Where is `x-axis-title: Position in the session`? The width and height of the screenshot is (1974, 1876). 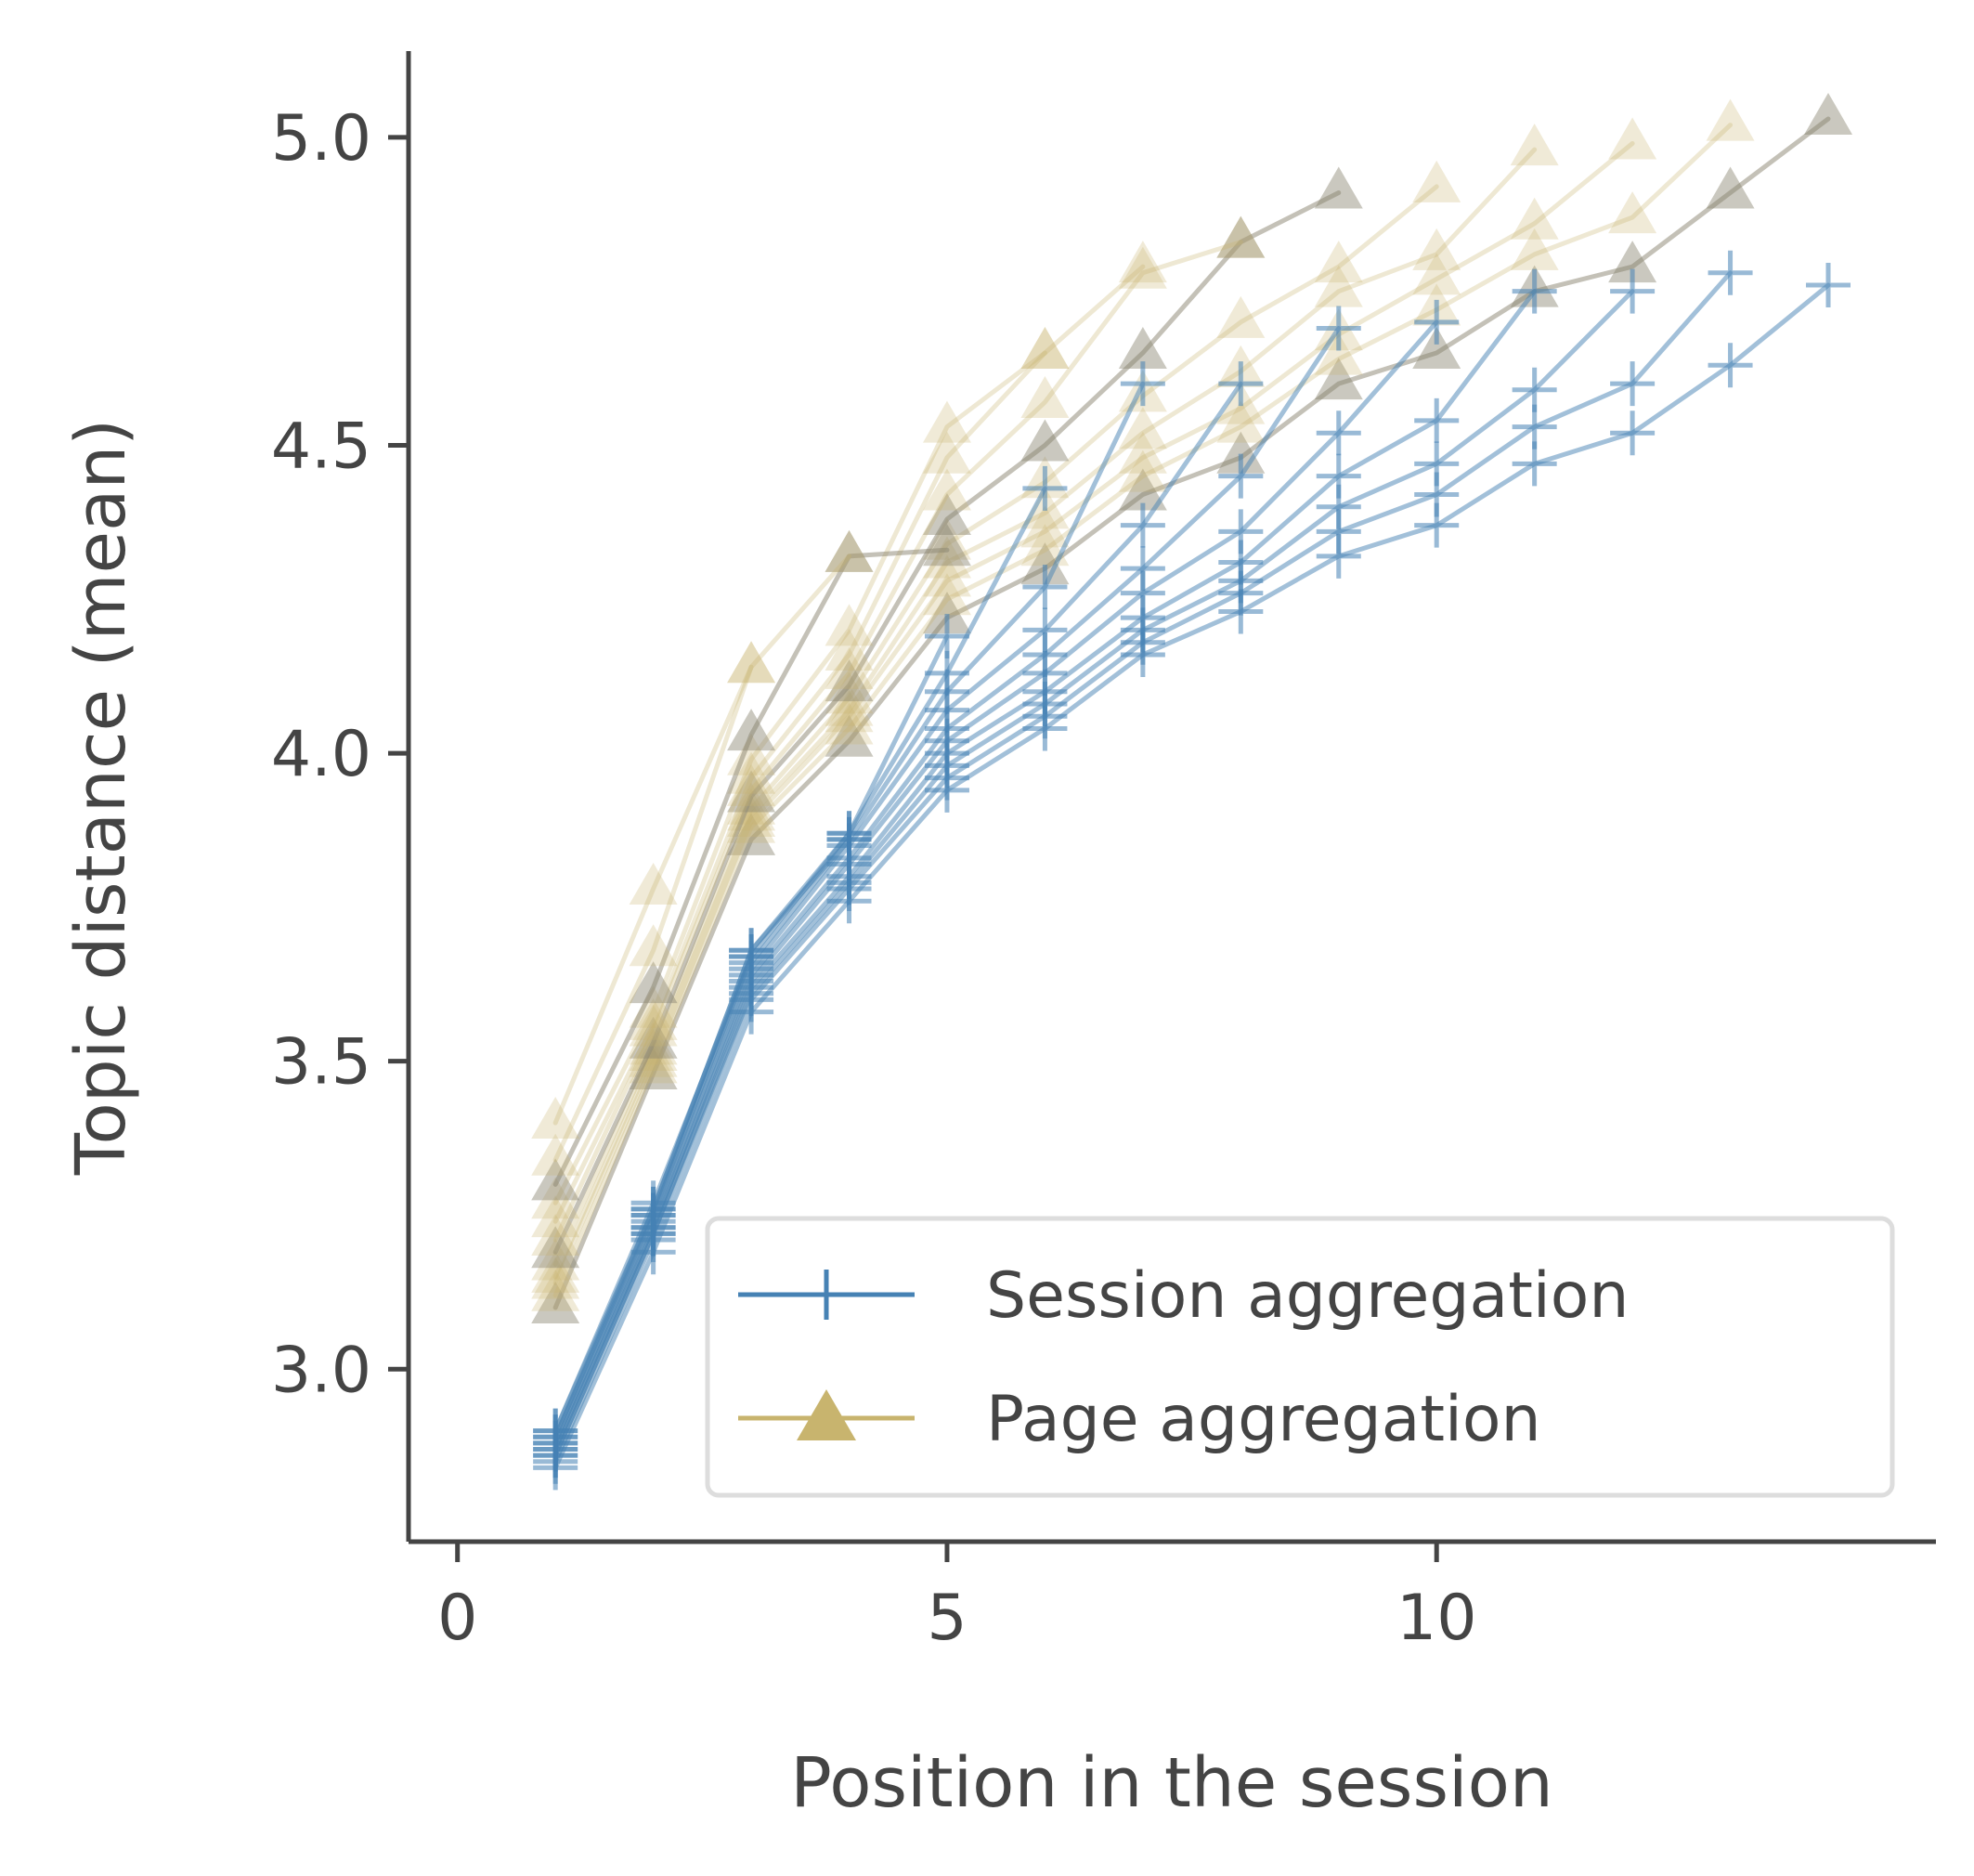
x-axis-title: Position in the session is located at coordinates (1171, 1783).